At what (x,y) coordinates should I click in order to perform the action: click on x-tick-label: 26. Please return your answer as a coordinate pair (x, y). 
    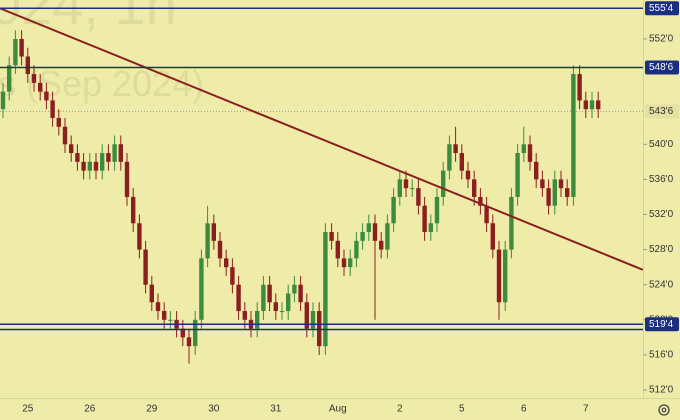
    Looking at the image, I should click on (90, 409).